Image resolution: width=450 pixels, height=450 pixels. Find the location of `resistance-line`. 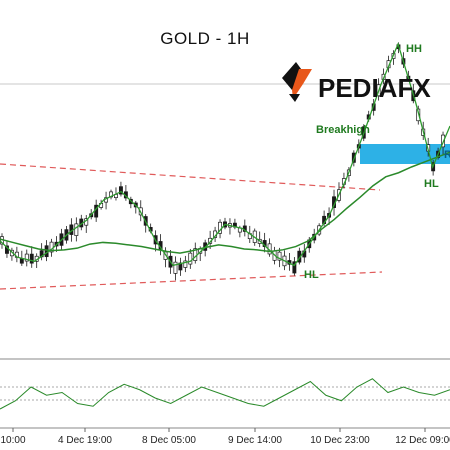

resistance-line is located at coordinates (190, 177).